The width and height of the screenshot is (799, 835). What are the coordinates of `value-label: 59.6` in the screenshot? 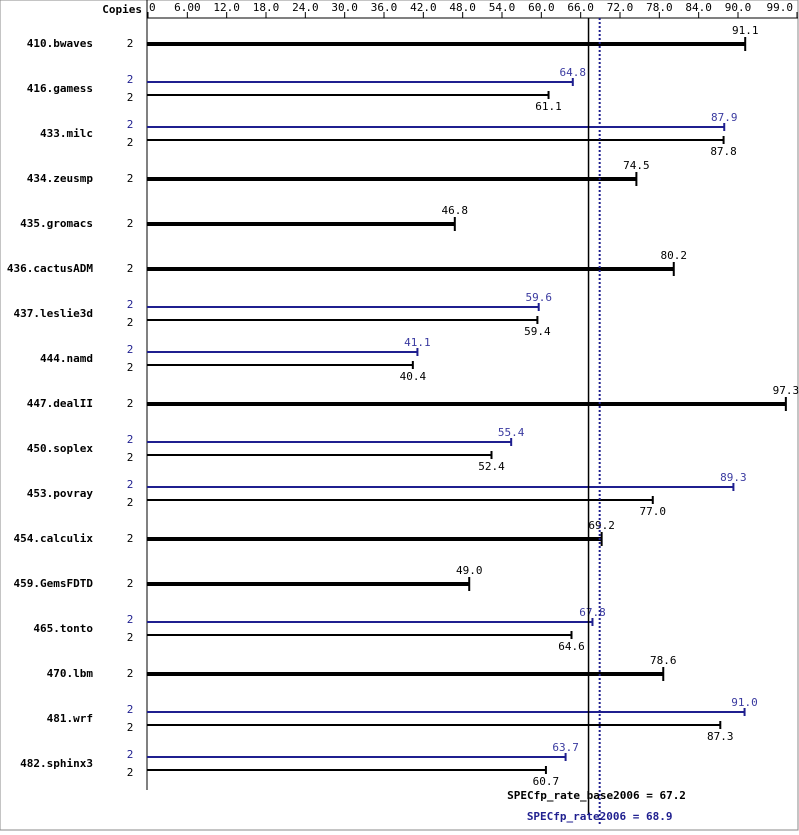 It's located at (538, 297).